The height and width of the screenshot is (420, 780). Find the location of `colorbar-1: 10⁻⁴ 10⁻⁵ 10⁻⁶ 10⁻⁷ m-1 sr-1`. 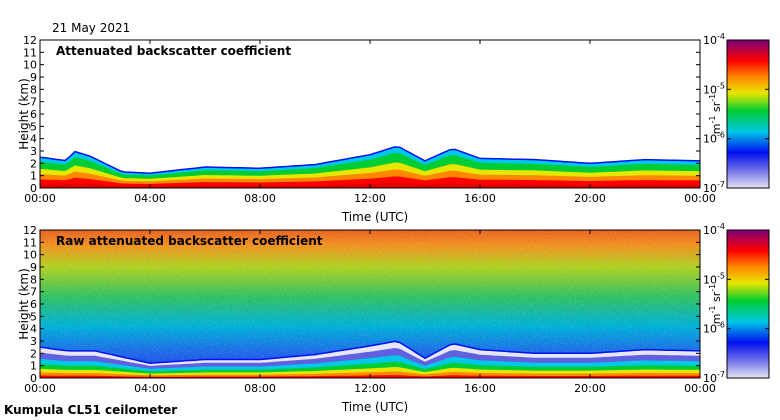

colorbar-1: 10⁻⁴ 10⁻⁵ 10⁻⁶ 10⁻⁷ m-1 sr-1 is located at coordinates (736, 113).